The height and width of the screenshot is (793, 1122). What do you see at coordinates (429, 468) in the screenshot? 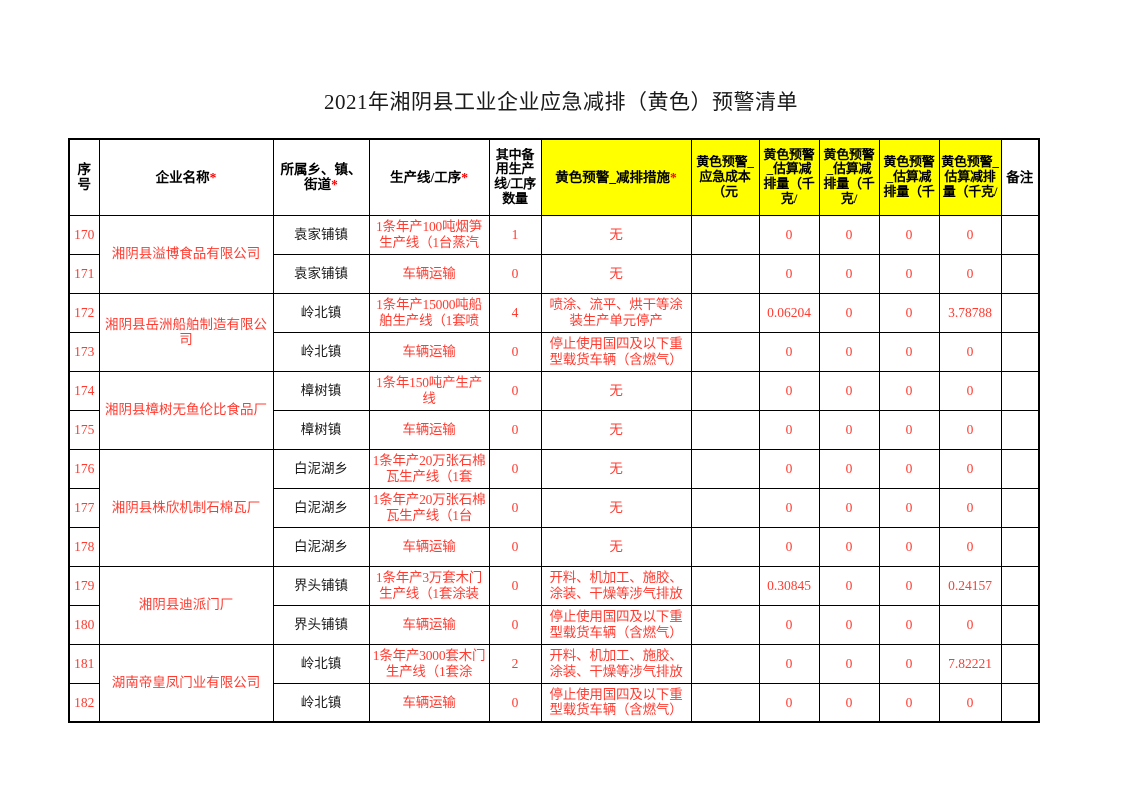
I see `cell-production-line: 1条年产20万张石棉瓦生产线（1套` at bounding box center [429, 468].